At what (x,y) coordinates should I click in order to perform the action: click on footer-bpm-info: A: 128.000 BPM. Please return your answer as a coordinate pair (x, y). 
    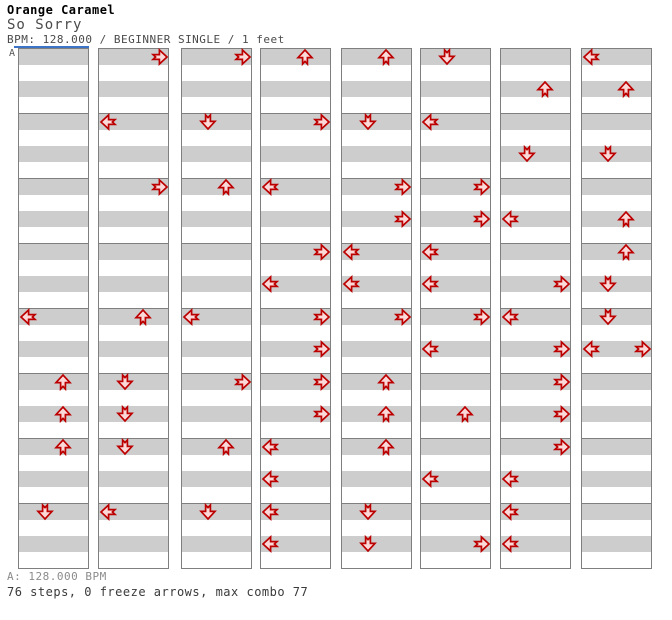
    Looking at the image, I should click on (57, 576).